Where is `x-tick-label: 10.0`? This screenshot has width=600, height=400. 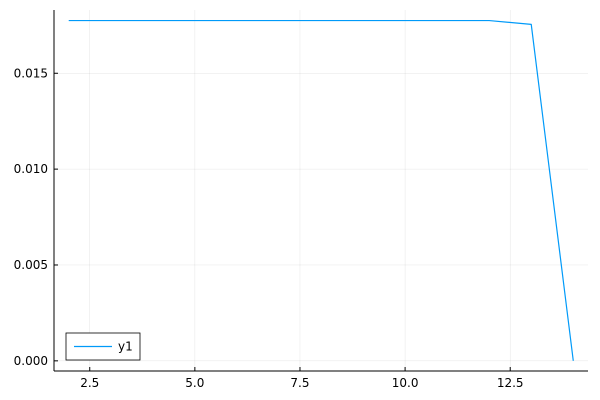
x-tick-label: 10.0 is located at coordinates (405, 383).